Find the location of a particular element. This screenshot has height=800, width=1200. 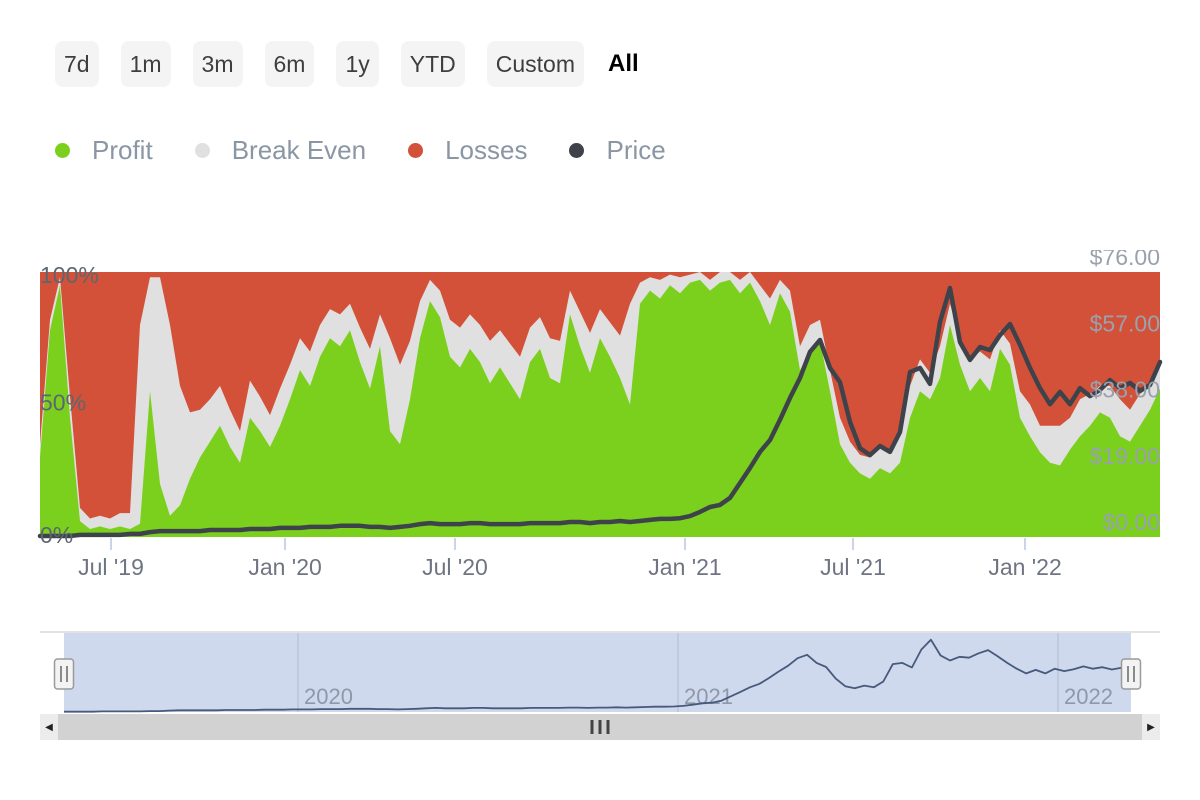

legend-item-losses: Losses is located at coordinates (467, 150).